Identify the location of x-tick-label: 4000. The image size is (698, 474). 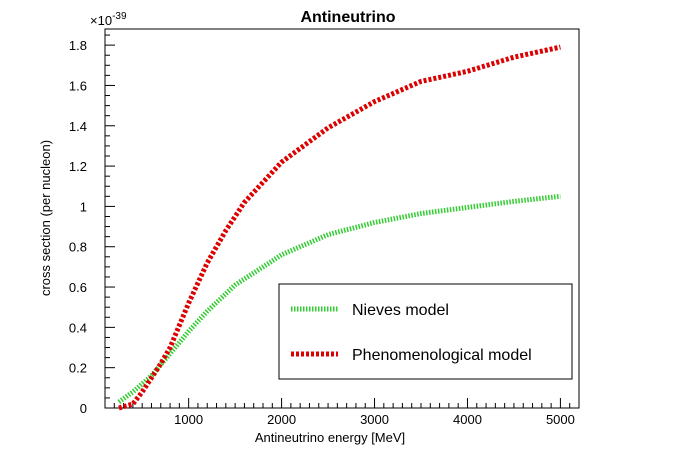
(467, 419).